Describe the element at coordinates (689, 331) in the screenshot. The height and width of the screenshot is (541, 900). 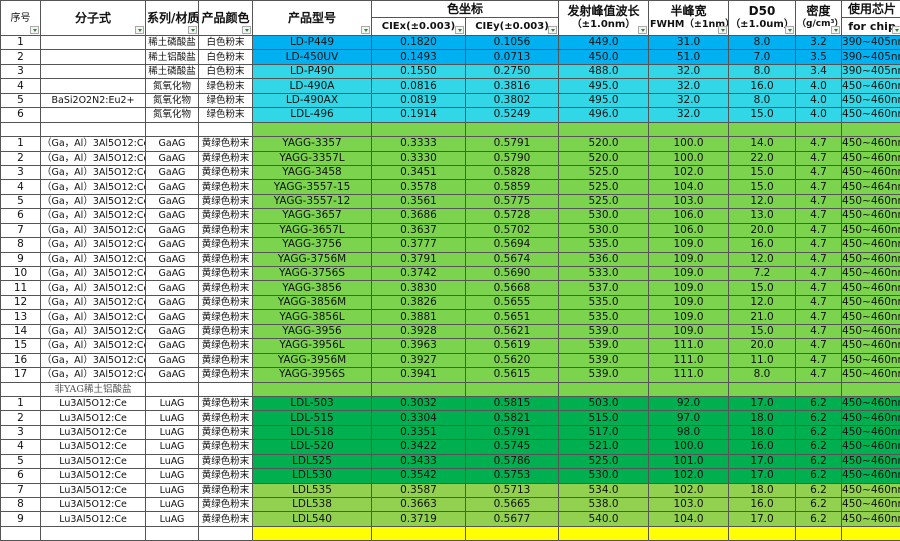
I see `cell-fwhm: 109.0` at that location.